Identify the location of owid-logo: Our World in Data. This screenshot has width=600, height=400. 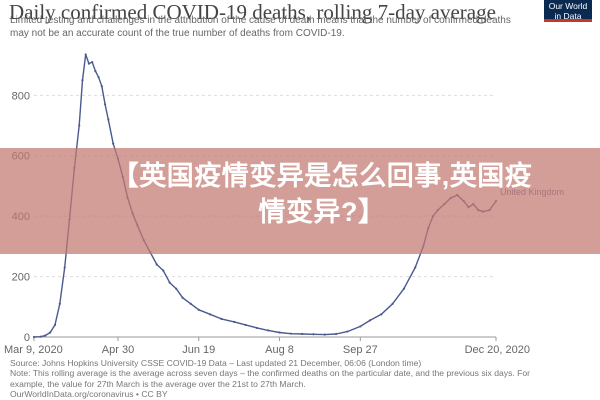
(568, 11).